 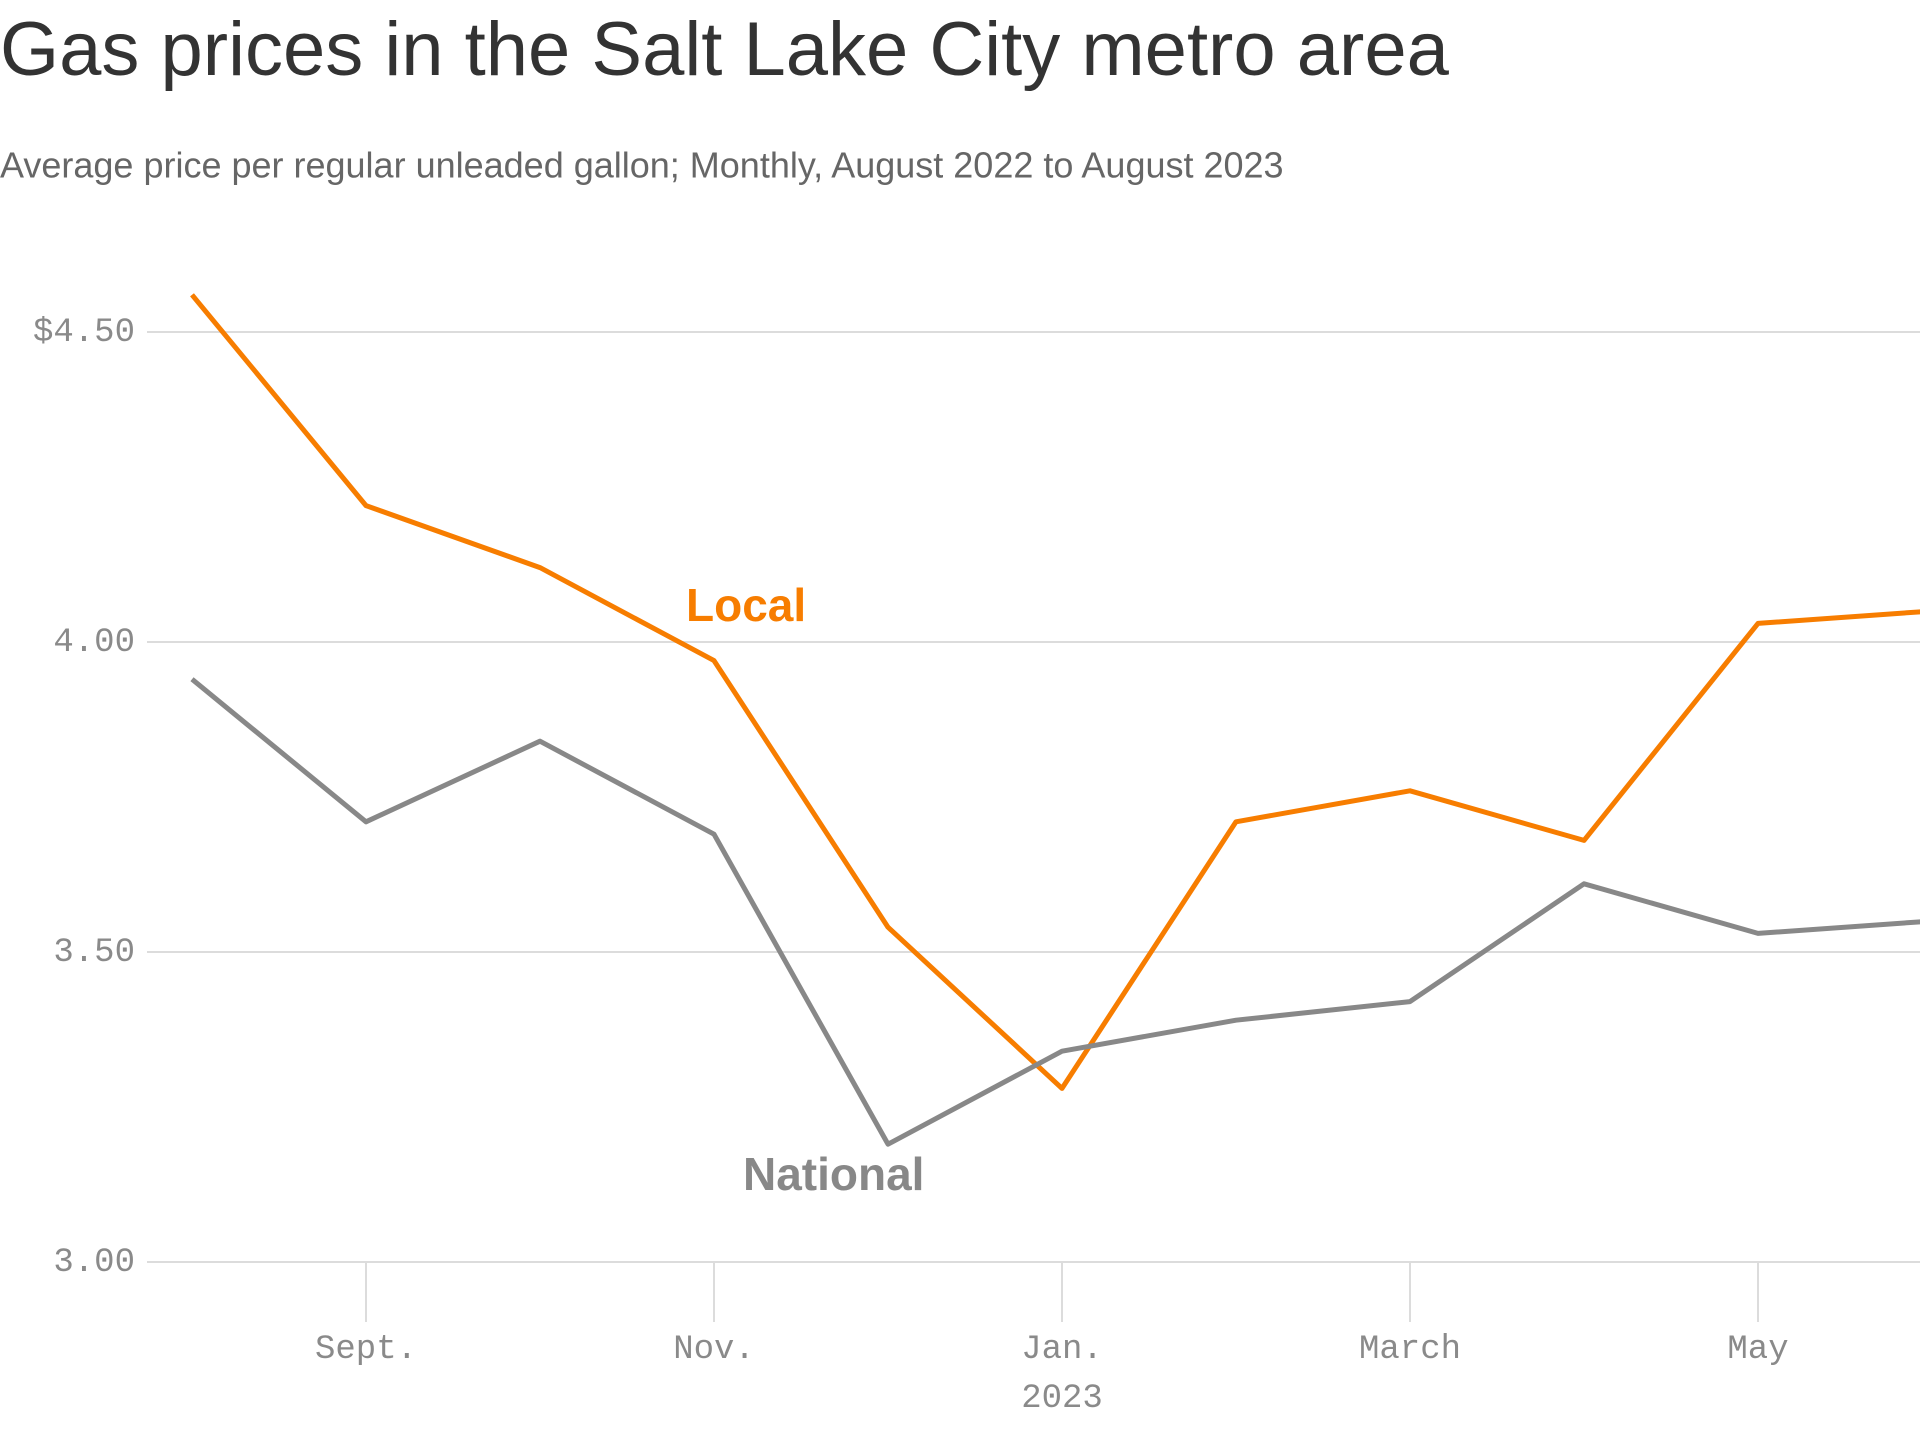 I want to click on x-tick-label: Sept., so click(x=366, y=1350).